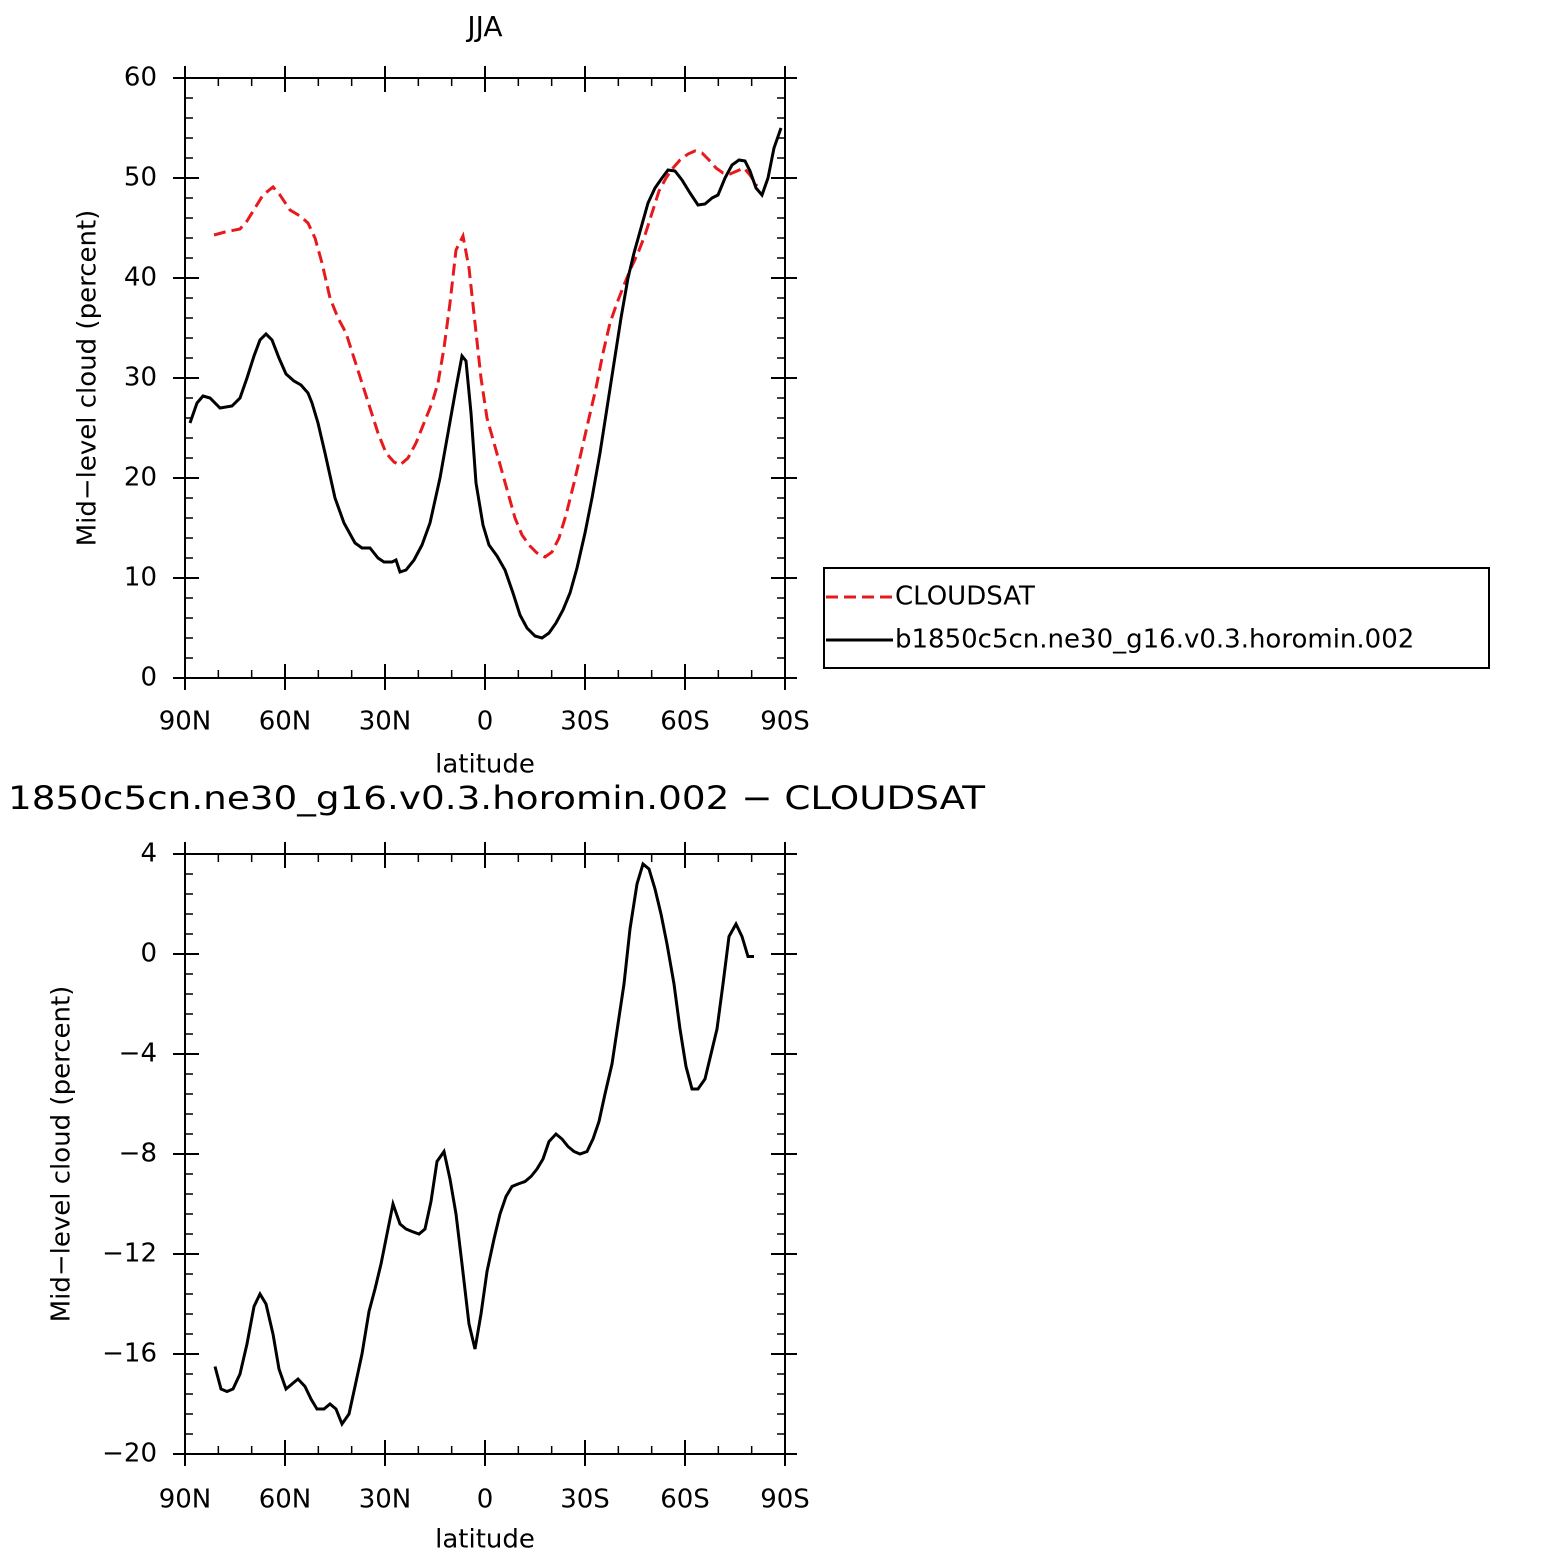 This screenshot has width=1563, height=1563. I want to click on y-tick-label: 30, so click(140, 378).